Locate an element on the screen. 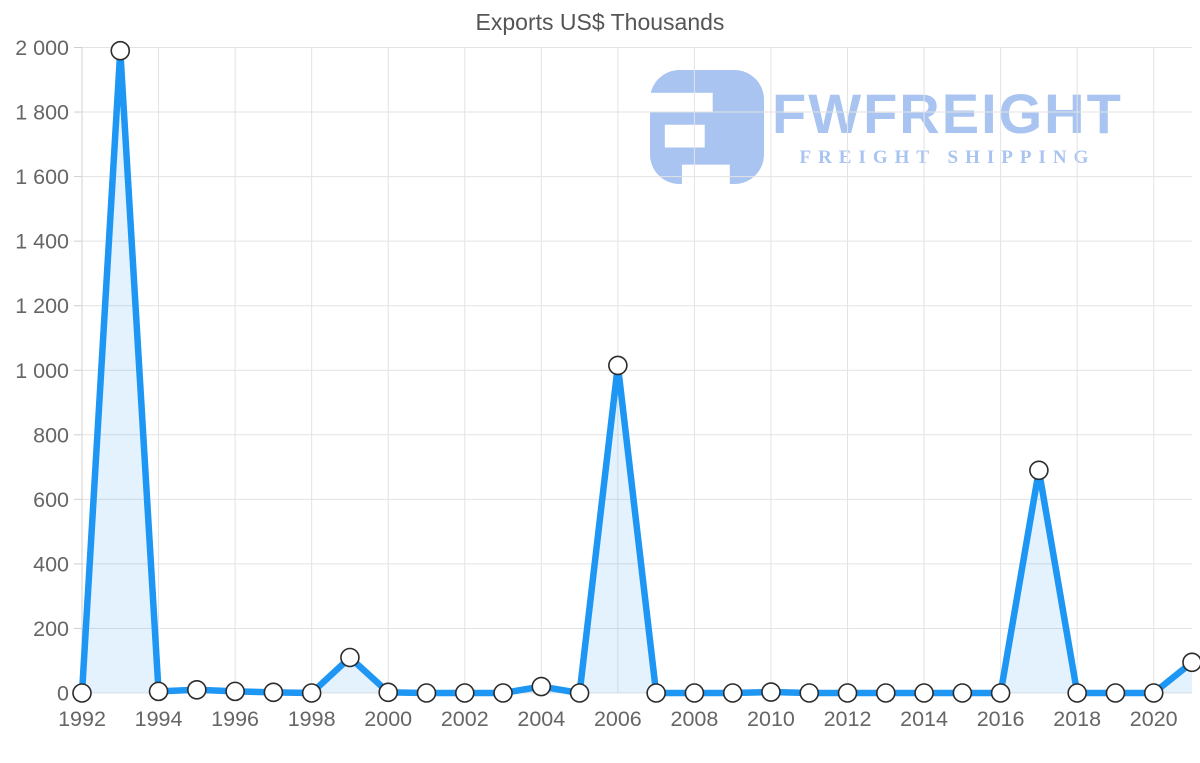  x-tick-label: 1998 is located at coordinates (312, 719).